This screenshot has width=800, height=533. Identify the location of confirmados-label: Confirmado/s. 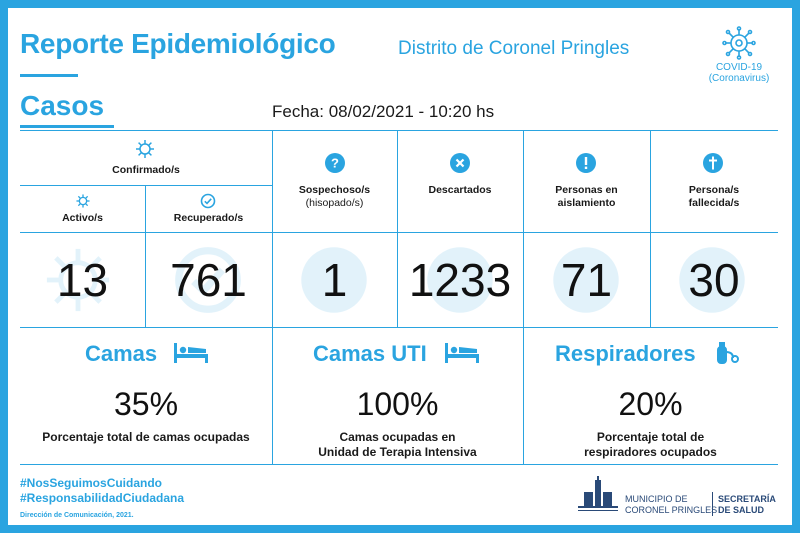
(146, 170).